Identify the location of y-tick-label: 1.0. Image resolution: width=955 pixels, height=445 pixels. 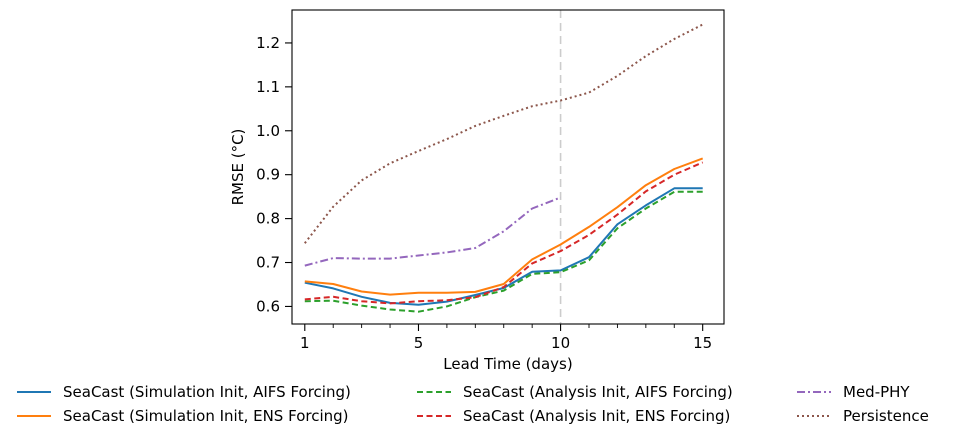
(268, 131).